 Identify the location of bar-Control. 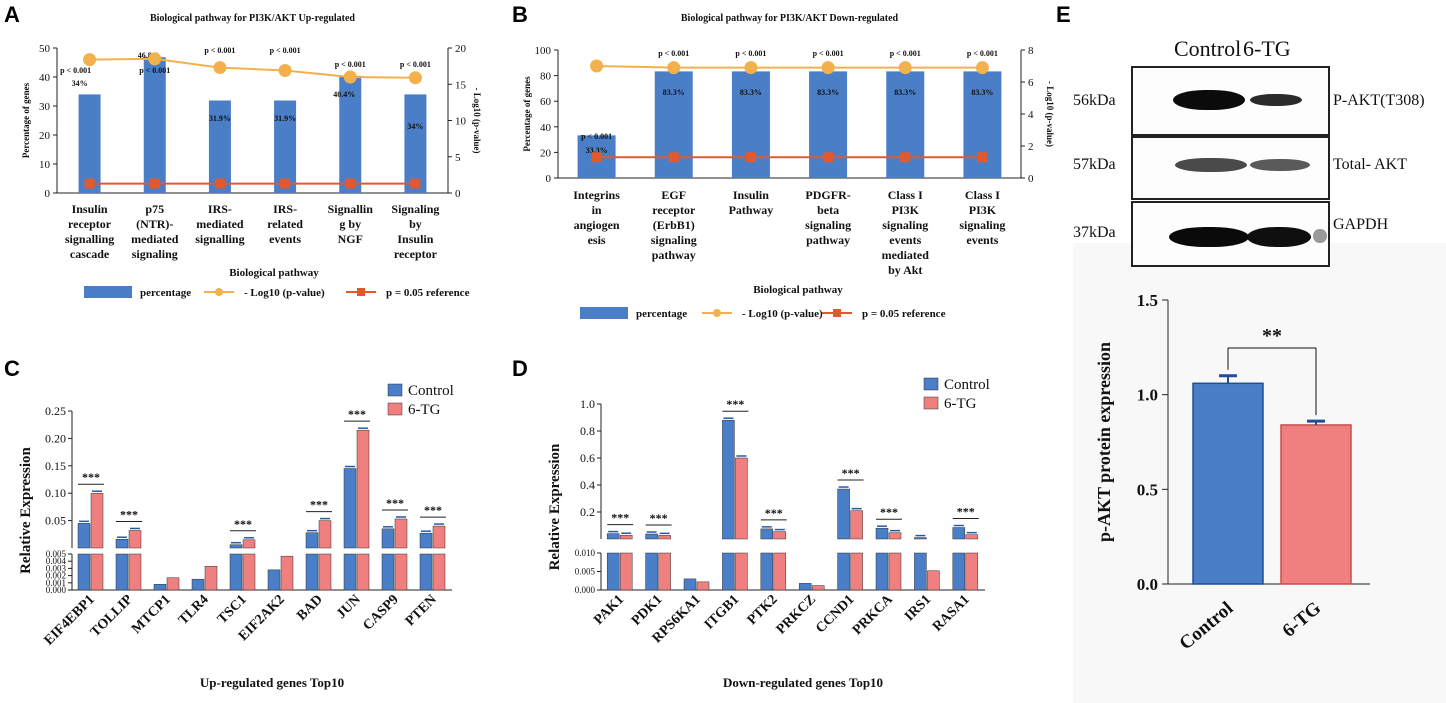
(1228, 483).